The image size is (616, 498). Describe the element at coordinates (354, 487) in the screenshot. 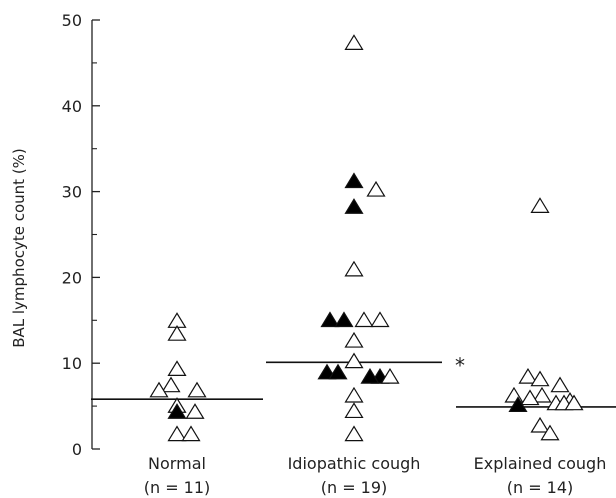

I see `category-n-label: (n = 19)` at that location.